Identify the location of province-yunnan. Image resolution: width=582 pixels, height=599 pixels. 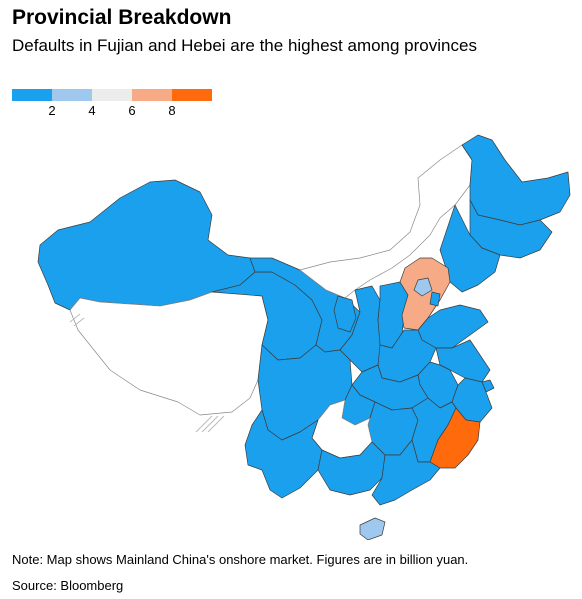
(283, 454).